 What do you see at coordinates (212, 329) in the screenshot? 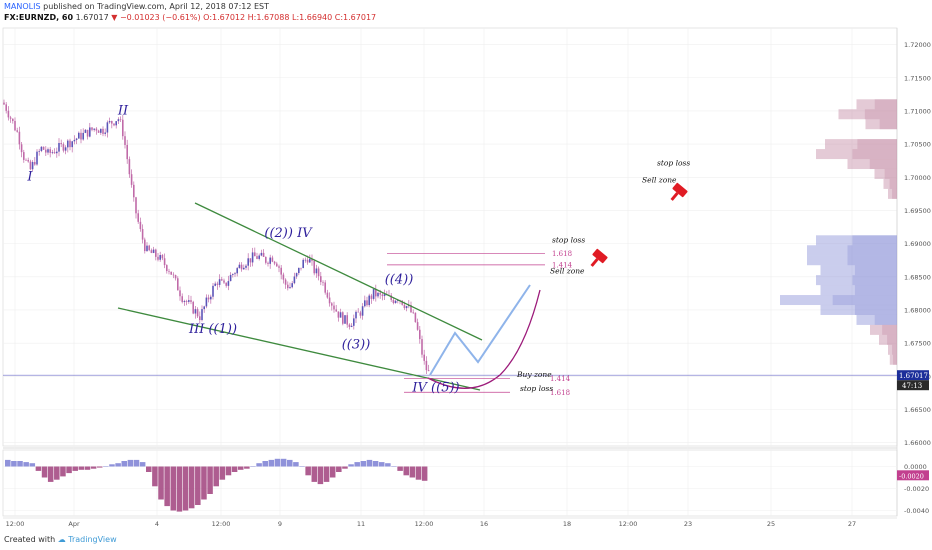
I see `wave-label: III ((1))` at bounding box center [212, 329].